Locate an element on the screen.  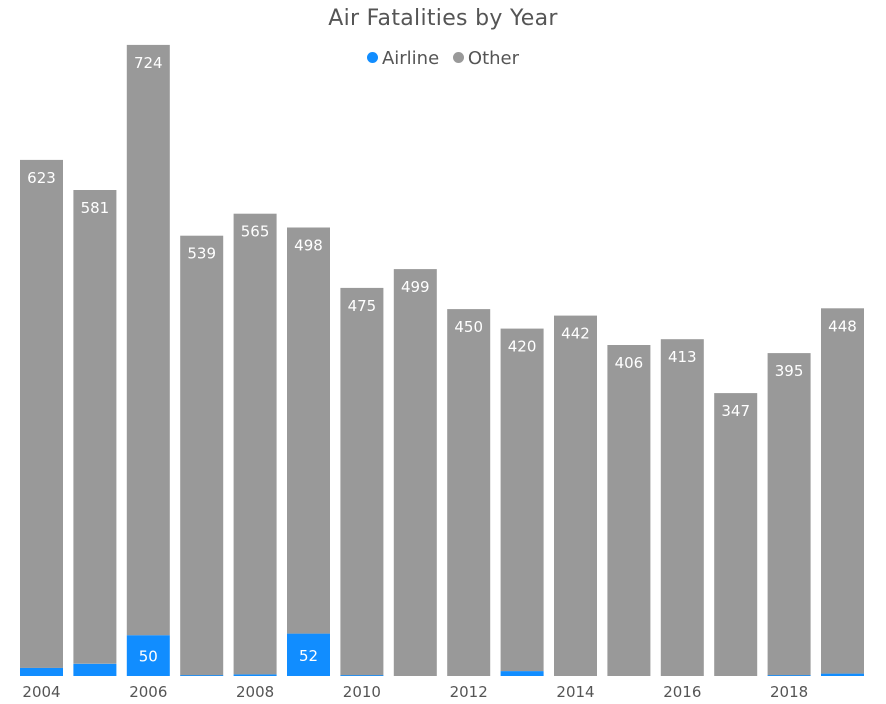
bar-other-2016 is located at coordinates (682, 507).